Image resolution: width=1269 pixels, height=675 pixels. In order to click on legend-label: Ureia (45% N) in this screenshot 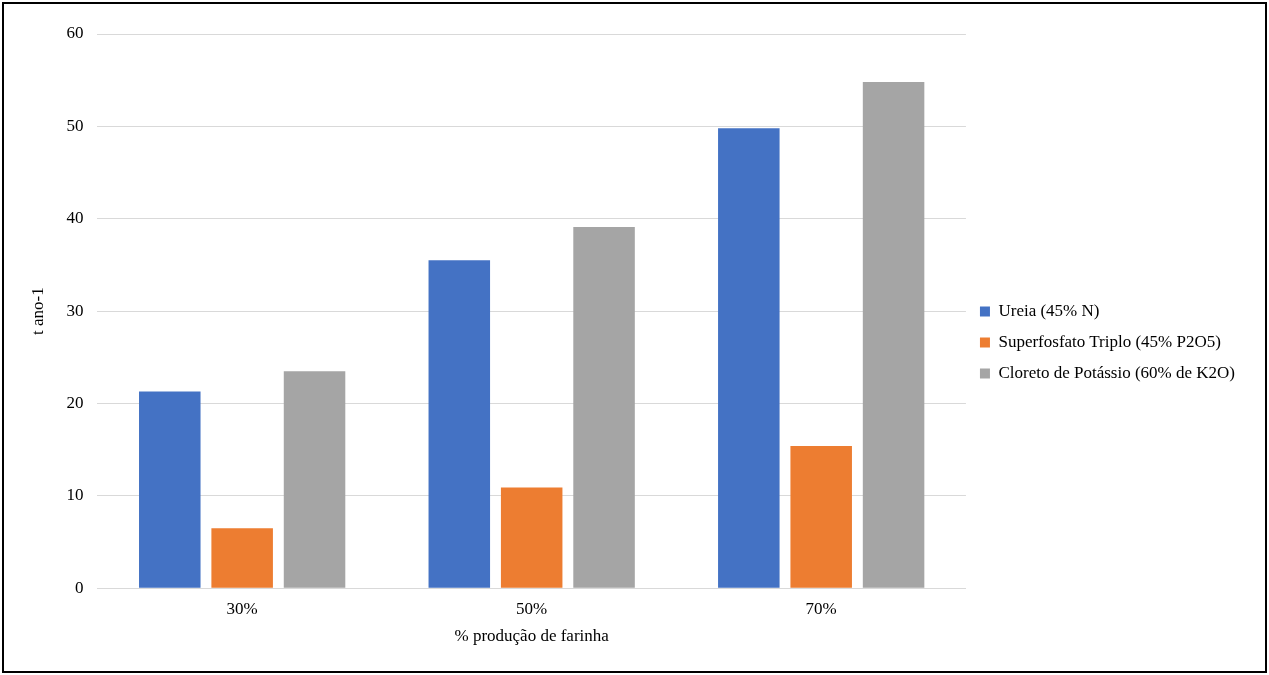, I will do `click(1049, 310)`.